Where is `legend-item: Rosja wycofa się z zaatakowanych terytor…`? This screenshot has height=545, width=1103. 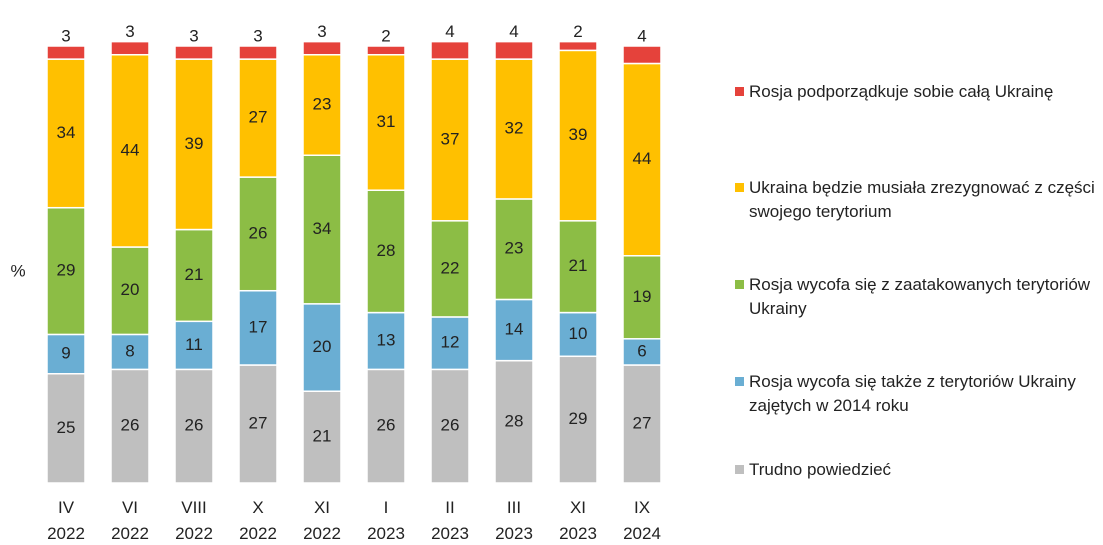 legend-item: Rosja wycofa się z zaatakowanych terytor… is located at coordinates (917, 297).